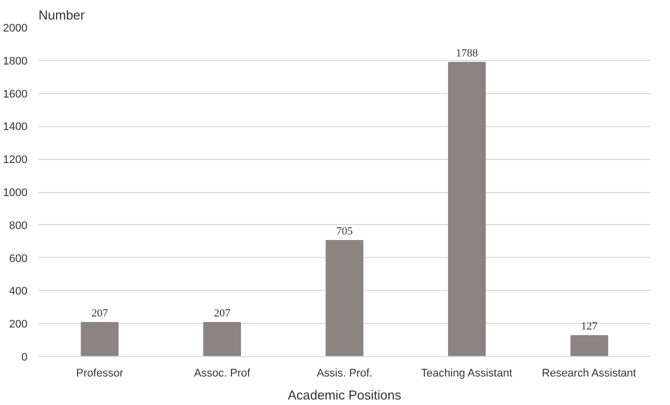  Describe the element at coordinates (62, 15) in the screenshot. I see `y-axis-title: Number` at that location.